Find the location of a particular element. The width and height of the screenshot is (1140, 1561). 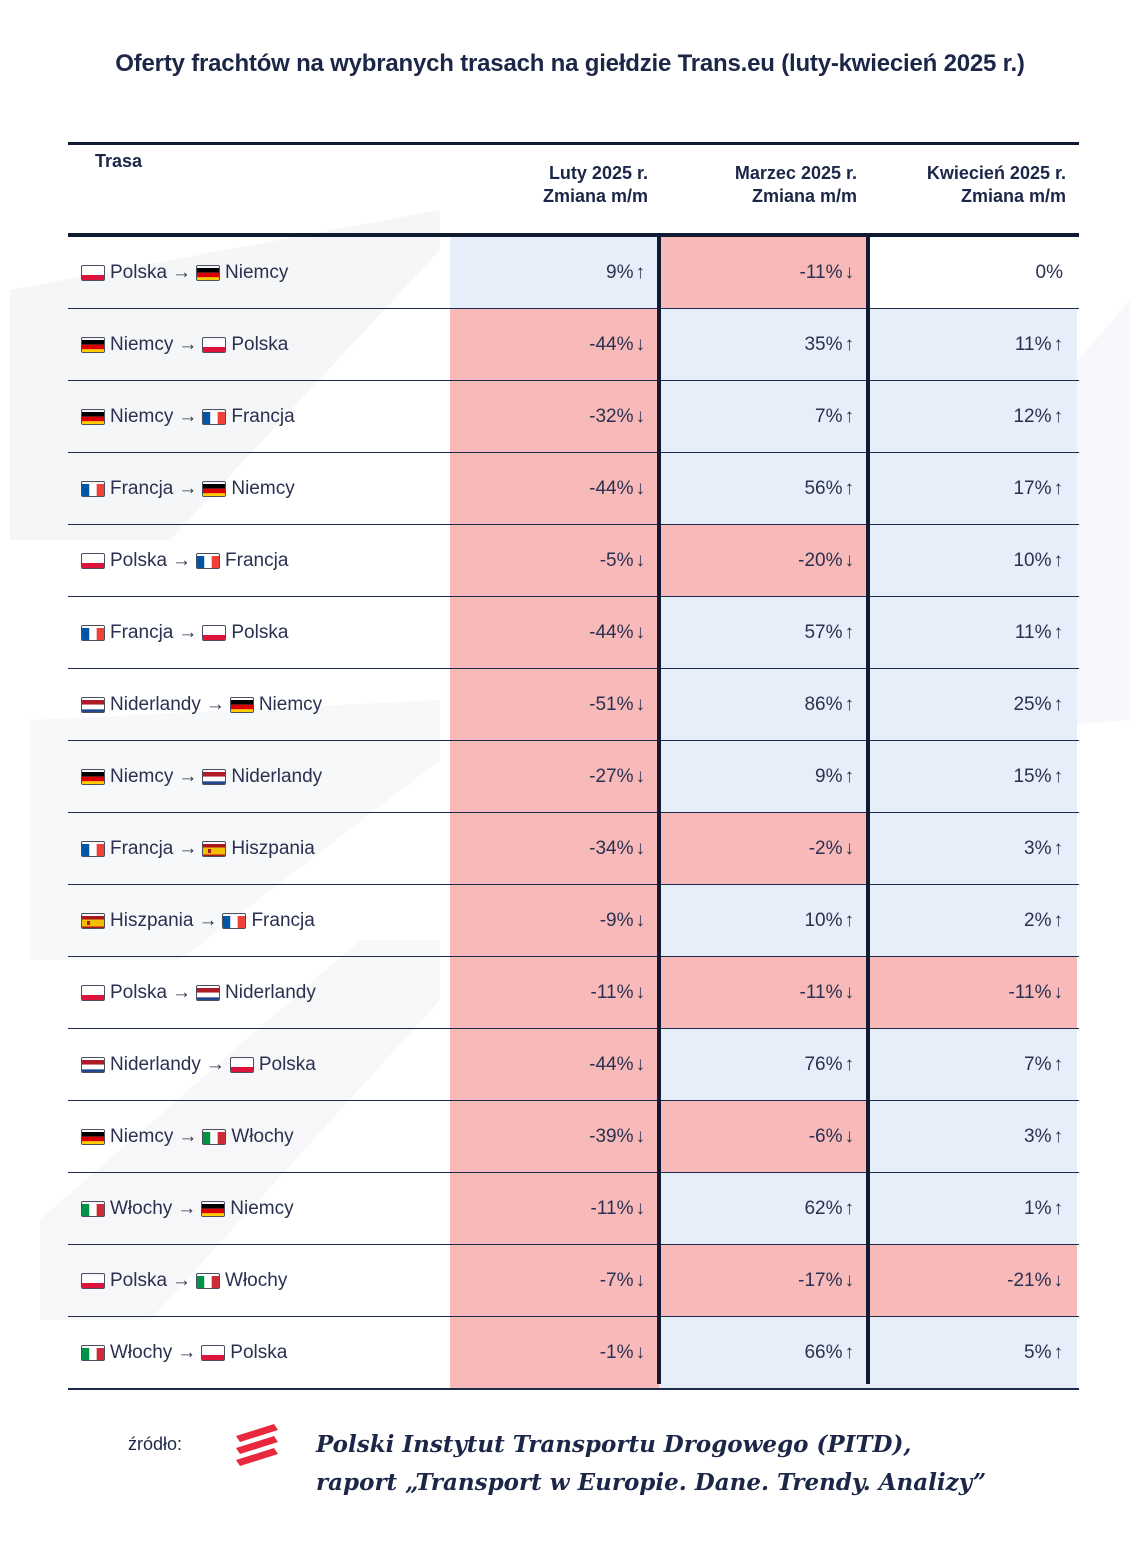

table-row: Niemcy → Francja -32% ↓ 7% ↑ 12% ↑ is located at coordinates (573, 417).